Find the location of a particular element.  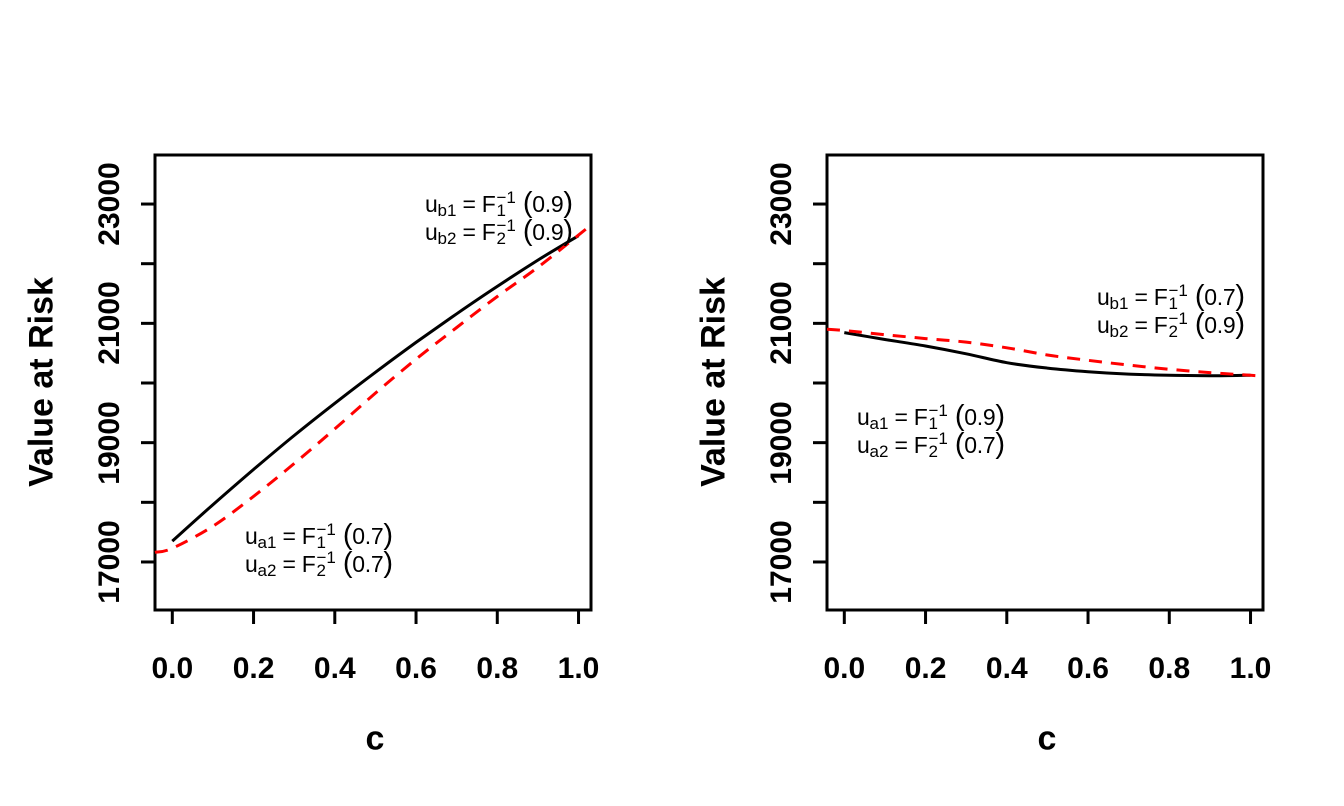

right-plot-lower-quantile-label: u a1 = F −1 1(0.9) u a2 = F −1 2(0.7) is located at coordinates (931, 430).